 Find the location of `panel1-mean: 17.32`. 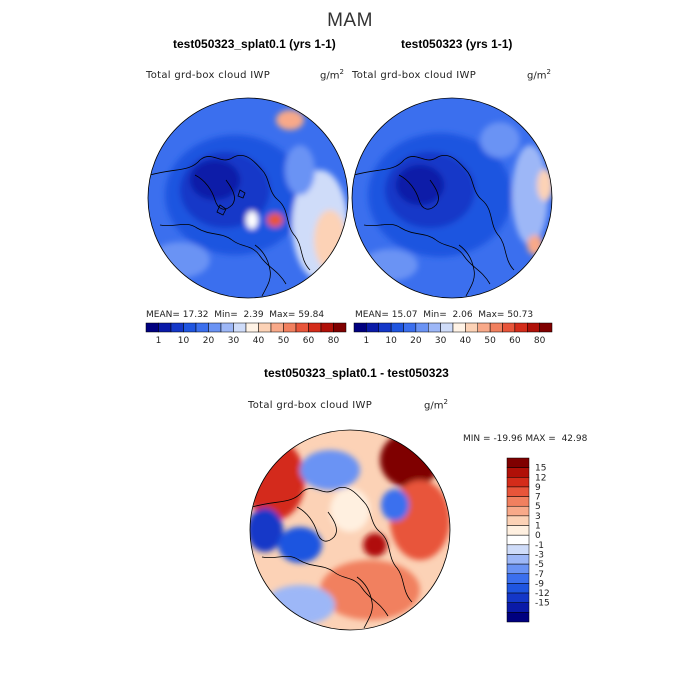

panel1-mean: 17.32 is located at coordinates (195, 315).